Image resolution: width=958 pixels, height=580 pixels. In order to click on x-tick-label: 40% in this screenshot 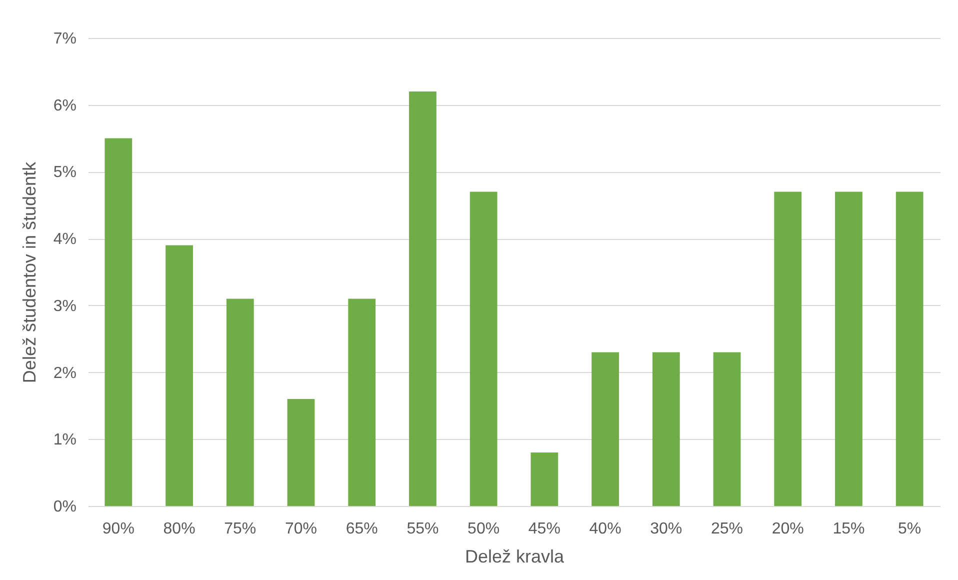, I will do `click(605, 529)`.